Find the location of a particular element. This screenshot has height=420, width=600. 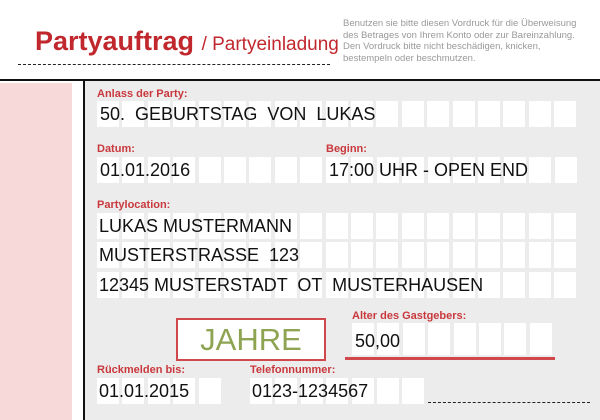

jahre-box: JAHRE is located at coordinates (251, 339).